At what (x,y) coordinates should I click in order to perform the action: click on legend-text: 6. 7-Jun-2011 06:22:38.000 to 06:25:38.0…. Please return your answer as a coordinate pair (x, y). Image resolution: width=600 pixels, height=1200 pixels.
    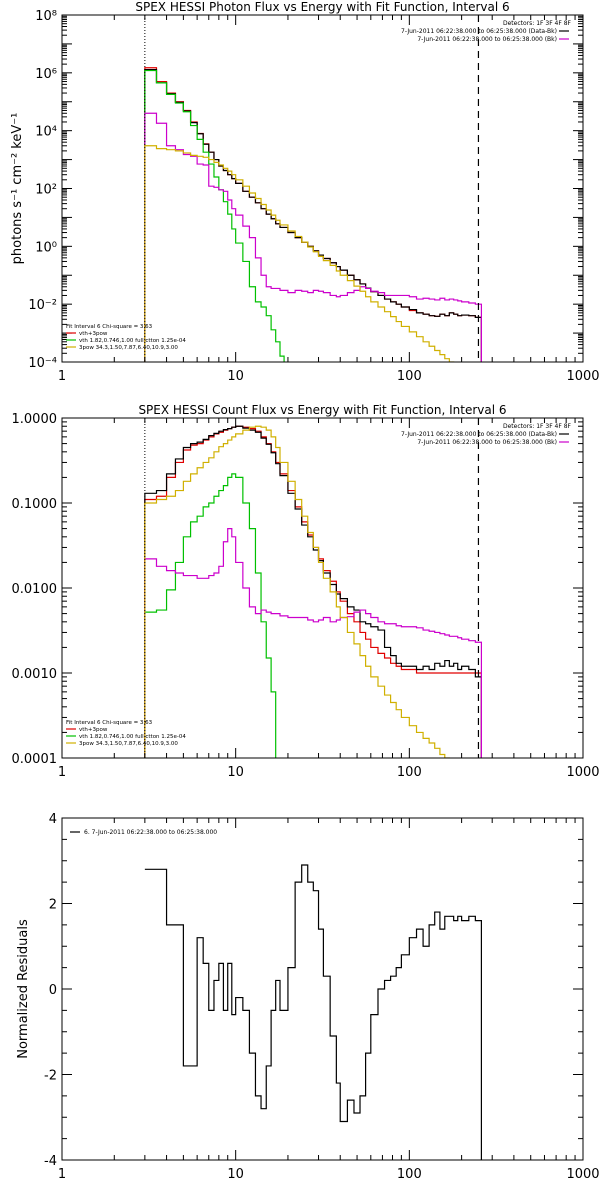
    Looking at the image, I should click on (150, 832).